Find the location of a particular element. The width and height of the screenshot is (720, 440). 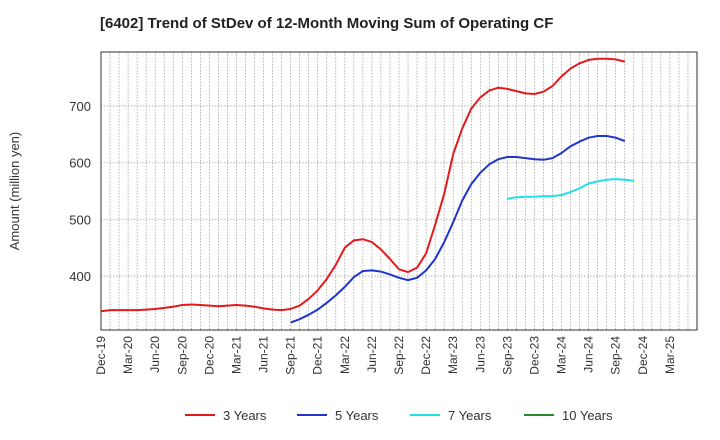

x-tick-label: Dec-23 is located at coordinates (534, 355).